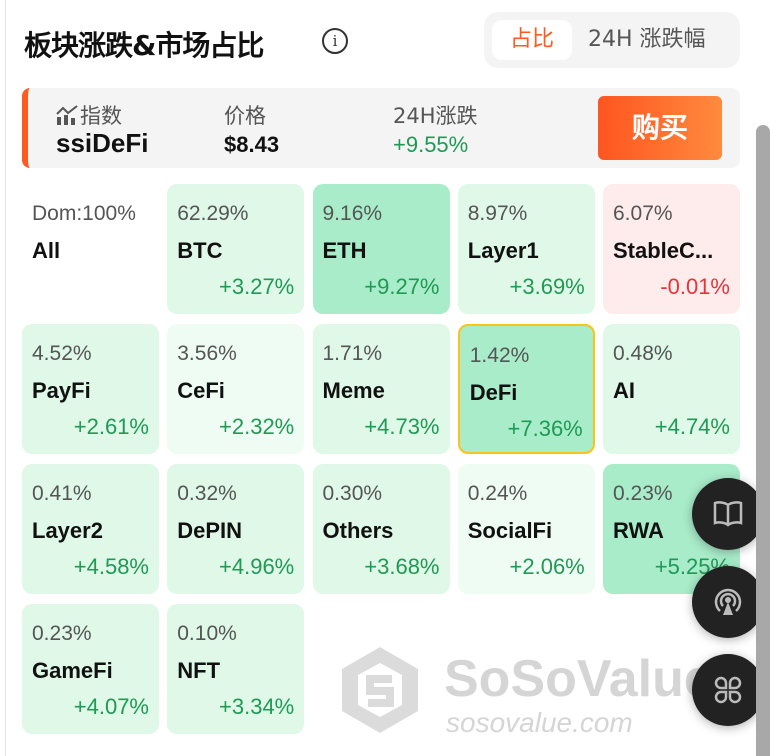  I want to click on sector-change: +2.32%, so click(257, 426).